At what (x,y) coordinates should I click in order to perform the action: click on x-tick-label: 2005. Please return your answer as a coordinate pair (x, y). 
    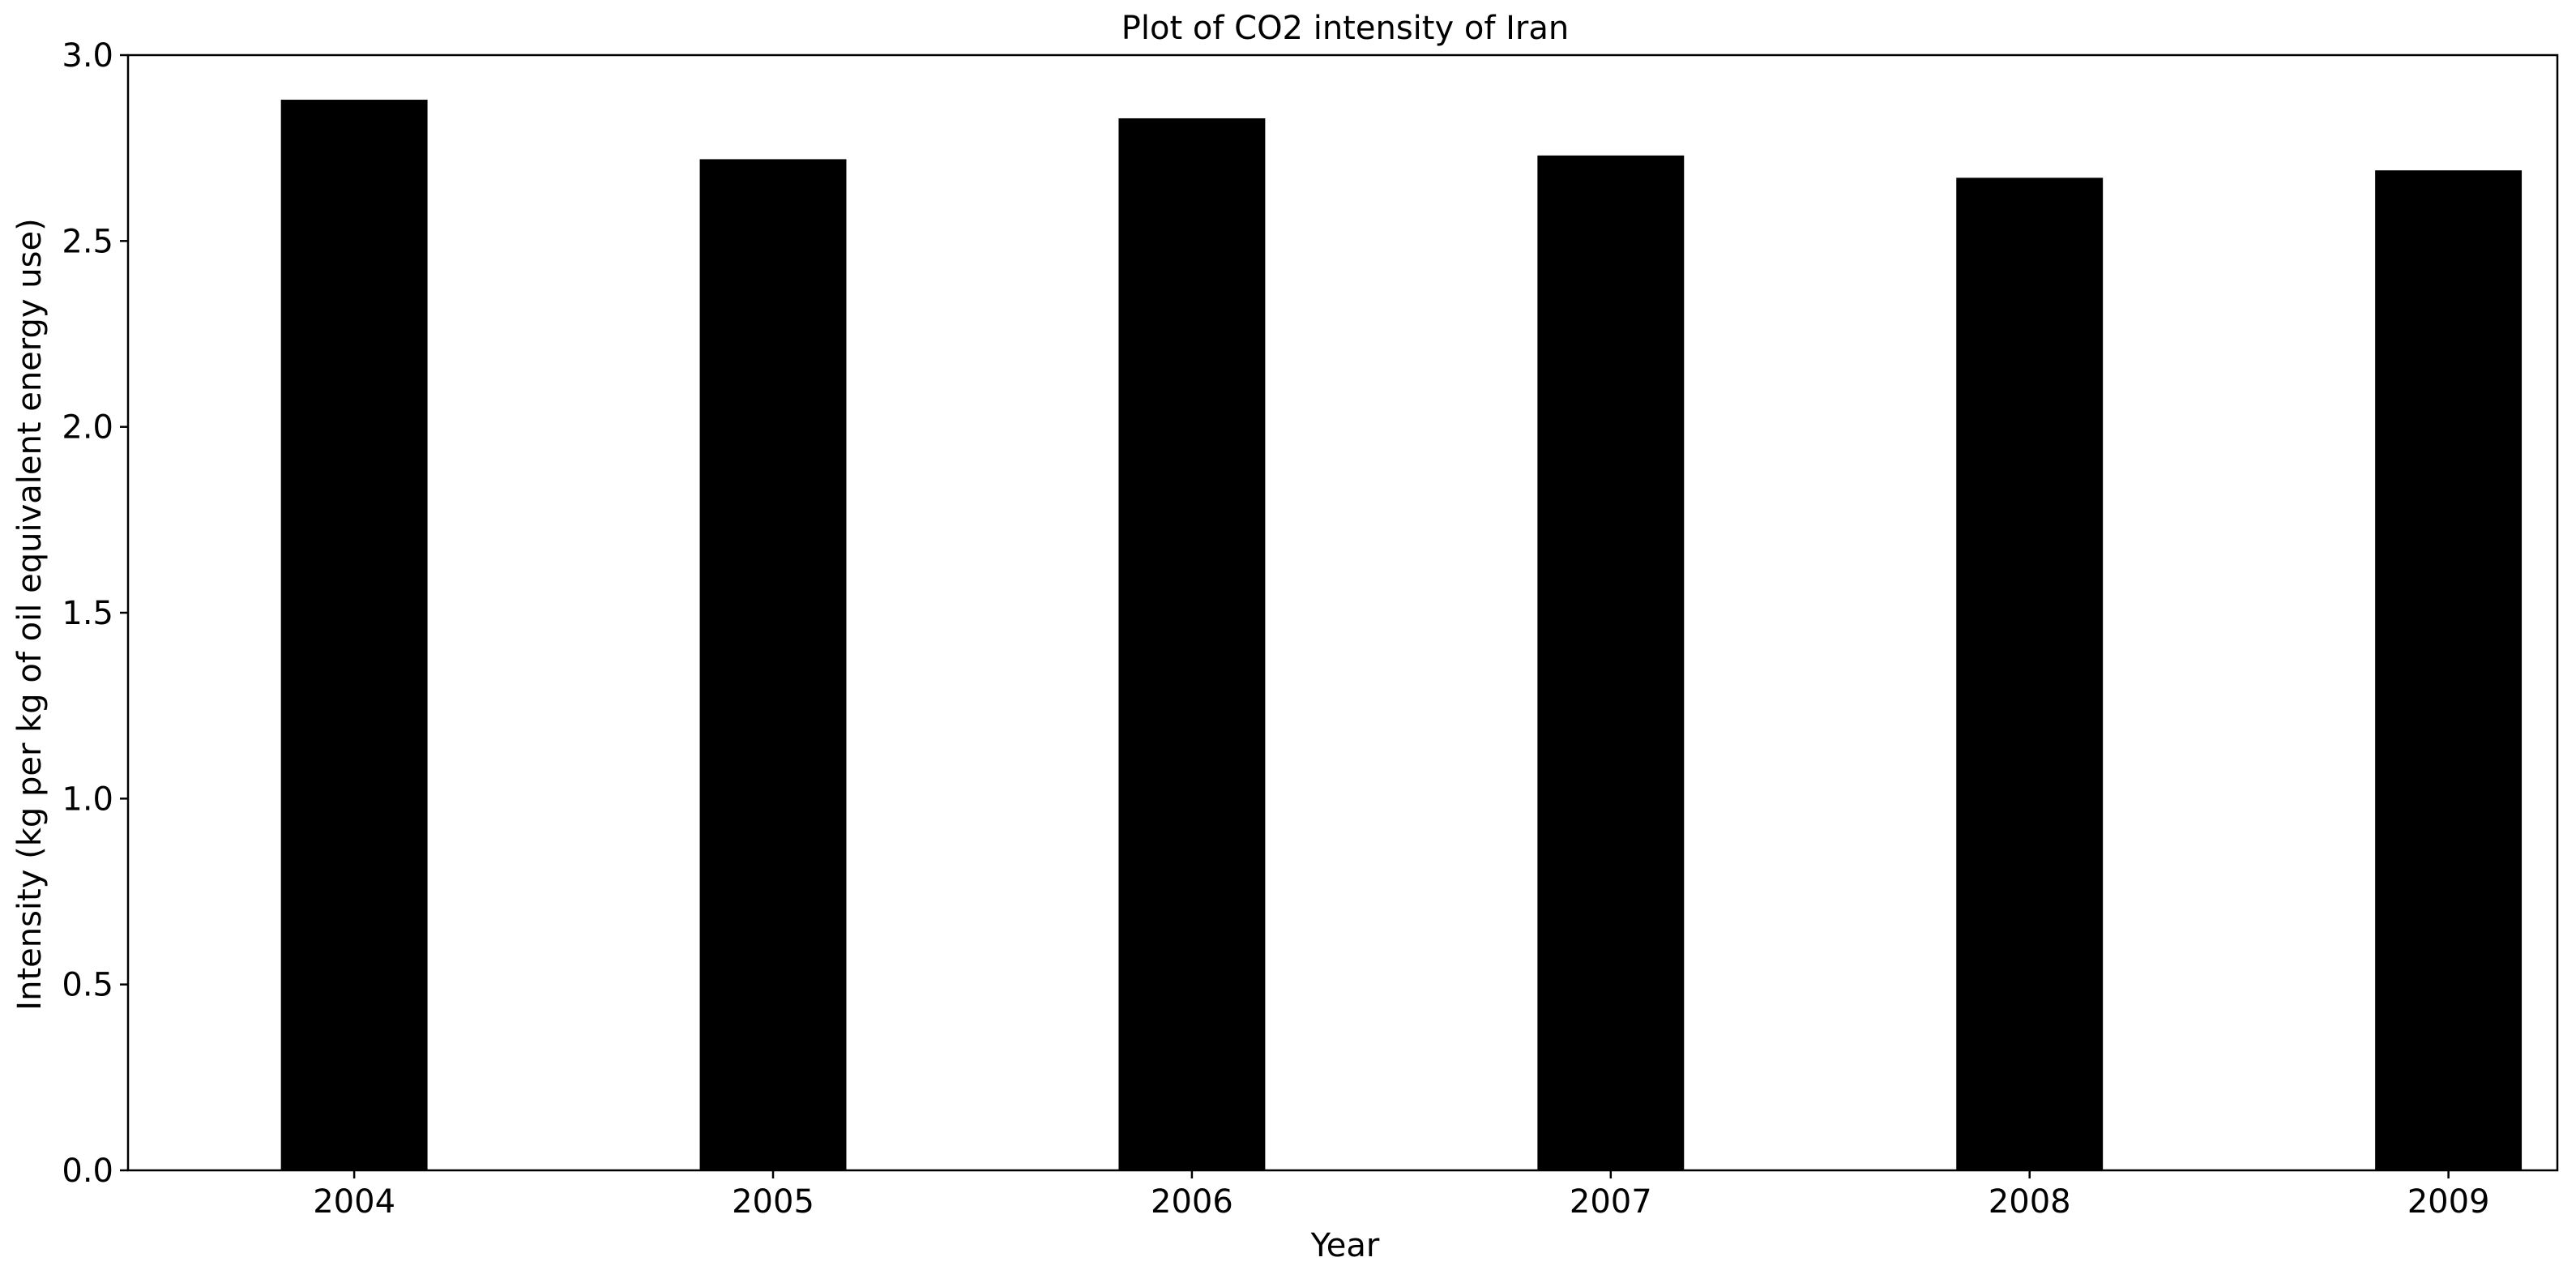
    Looking at the image, I should click on (773, 1202).